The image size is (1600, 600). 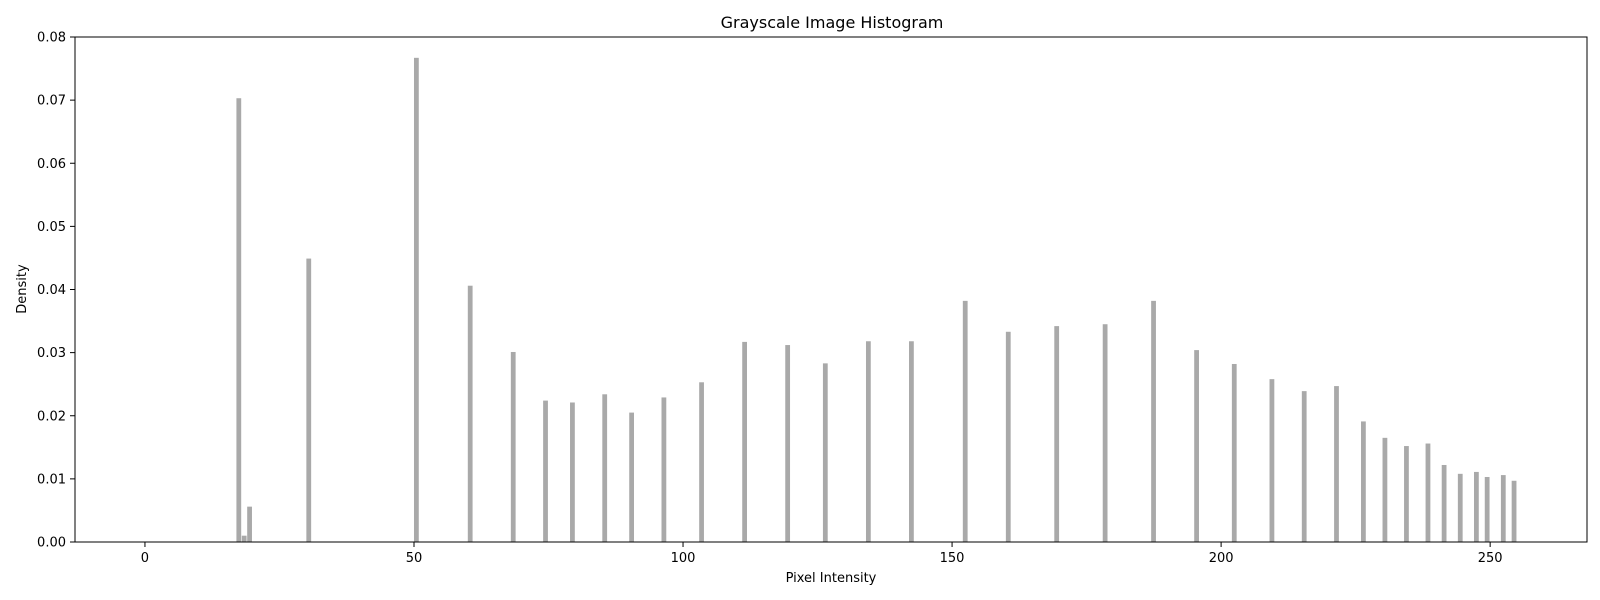 What do you see at coordinates (51, 353) in the screenshot?
I see `y-tick-label: 0.03` at bounding box center [51, 353].